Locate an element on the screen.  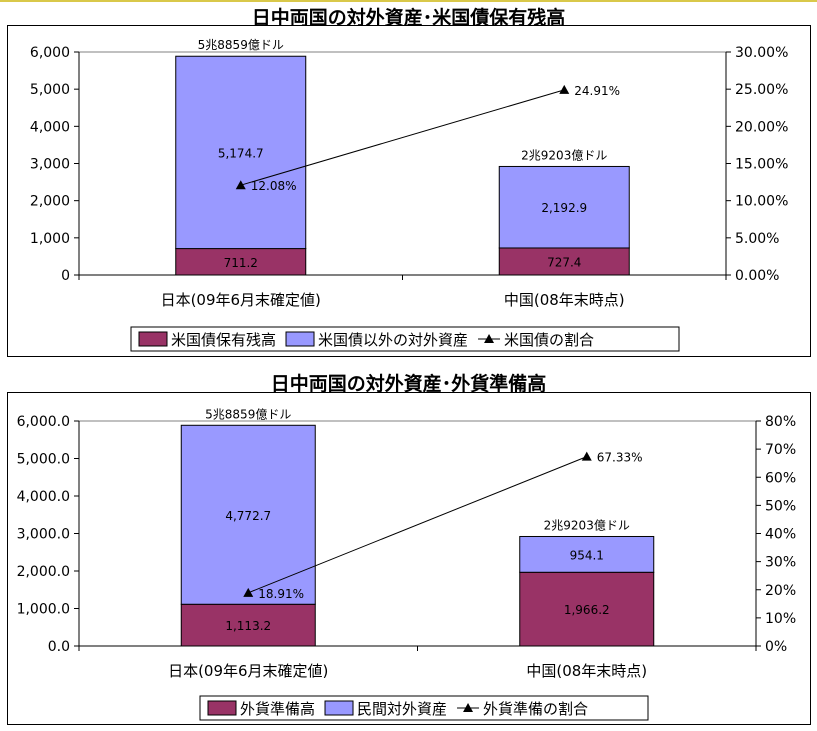
bar-data-label: 5,174.7 is located at coordinates (241, 153).